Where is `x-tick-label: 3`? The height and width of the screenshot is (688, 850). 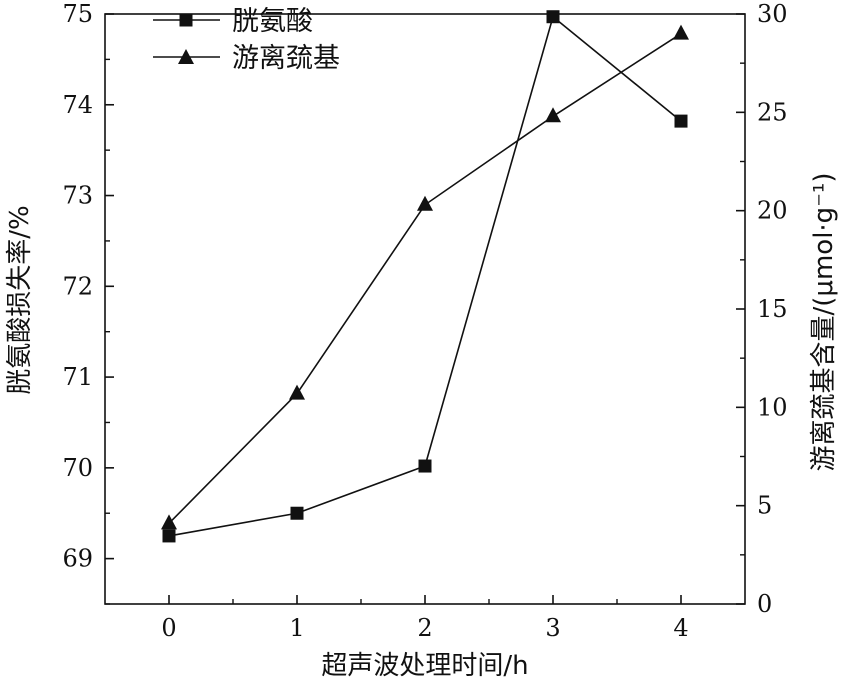 x-tick-label: 3 is located at coordinates (552, 628).